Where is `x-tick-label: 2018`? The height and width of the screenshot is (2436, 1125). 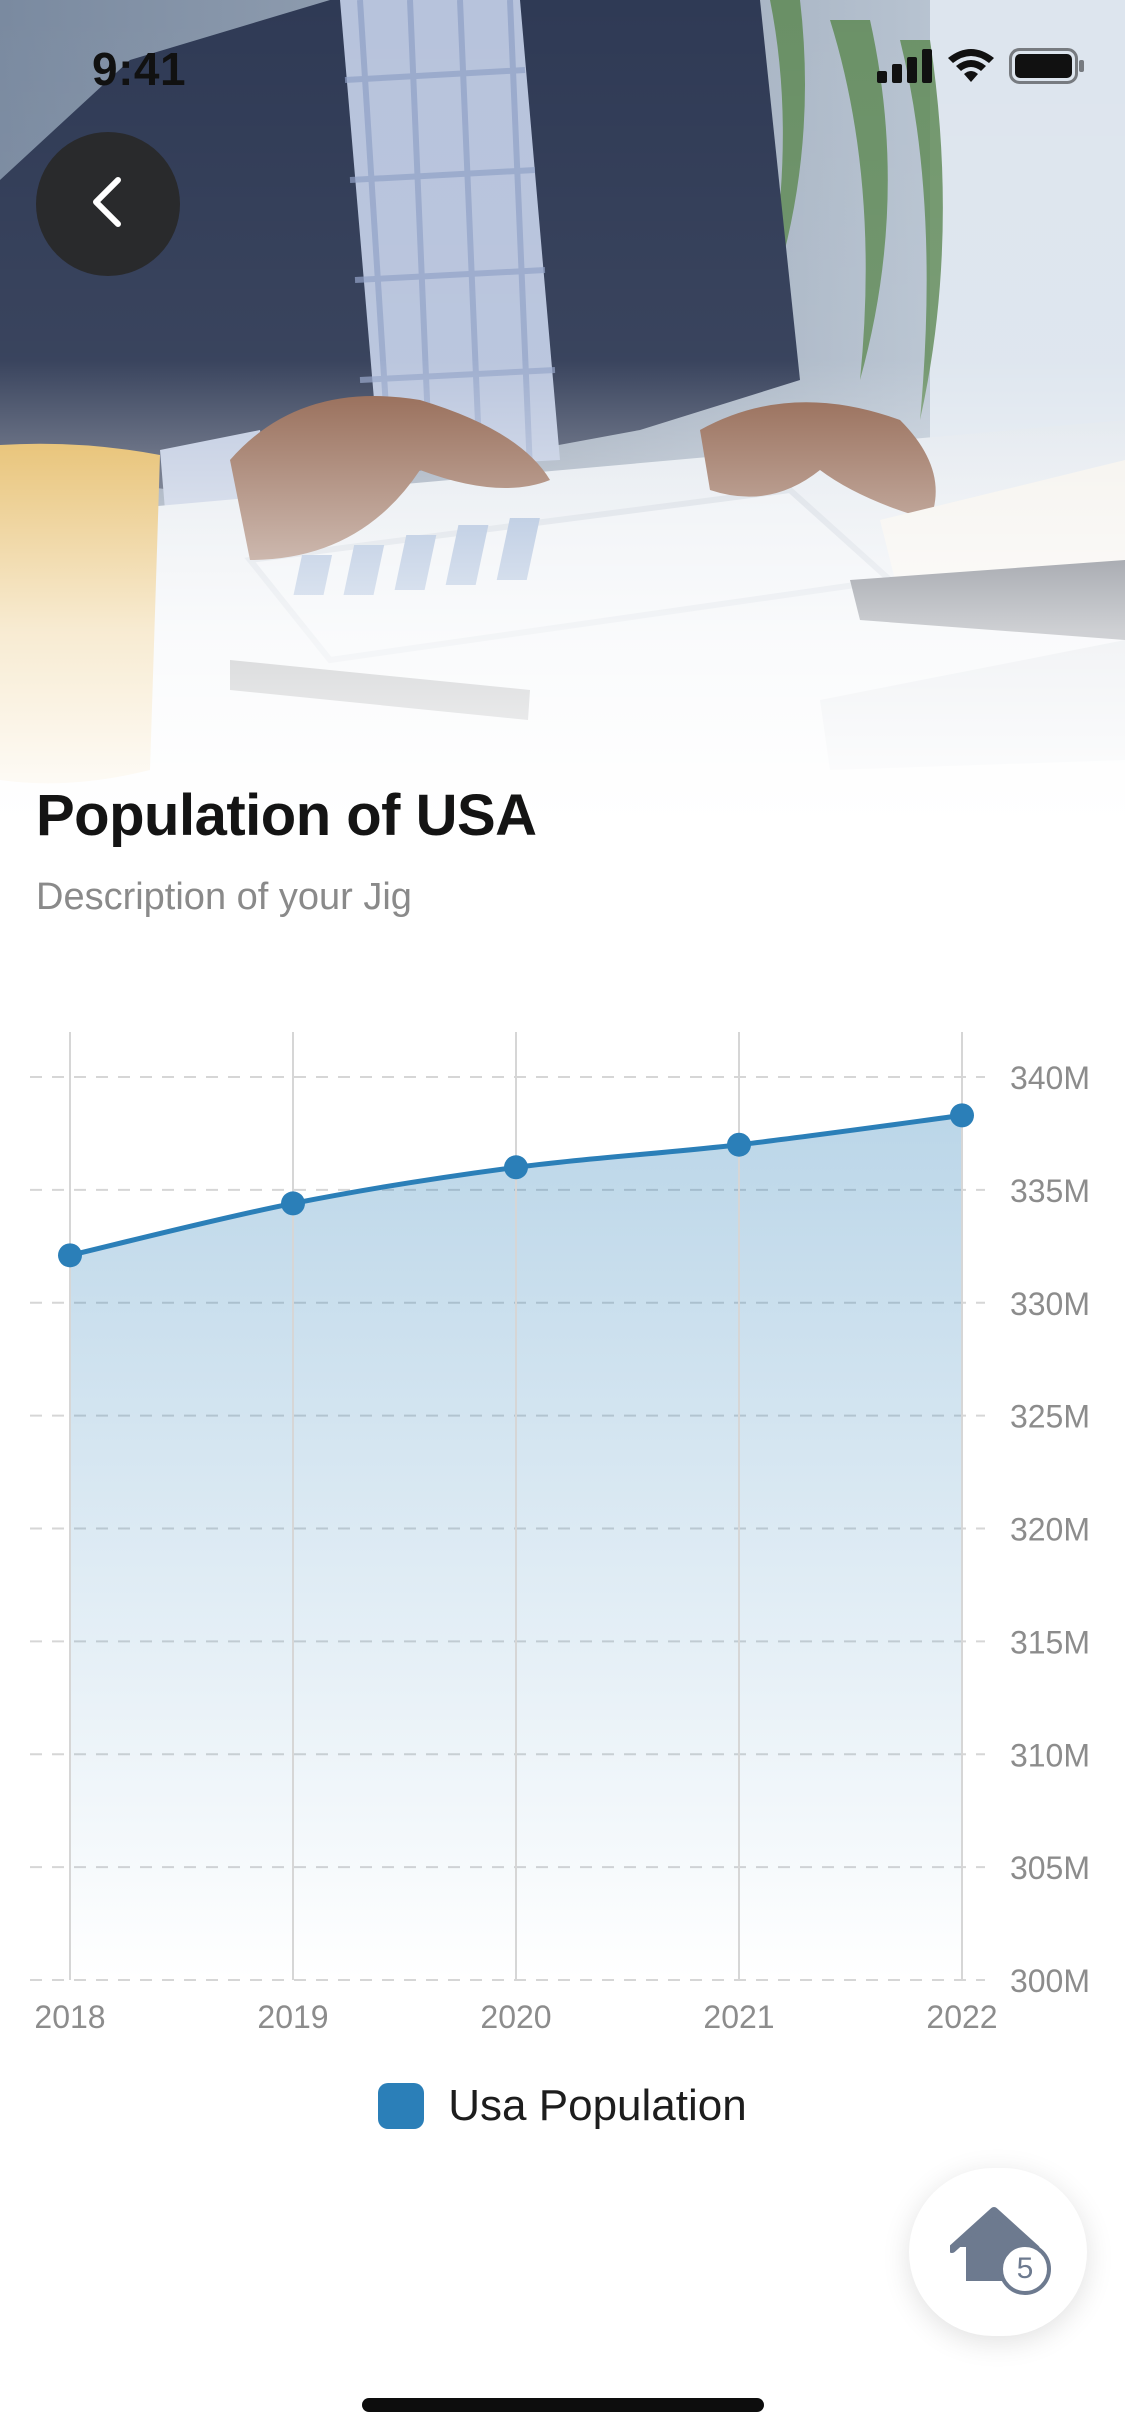
x-tick-label: 2018 is located at coordinates (69, 2017).